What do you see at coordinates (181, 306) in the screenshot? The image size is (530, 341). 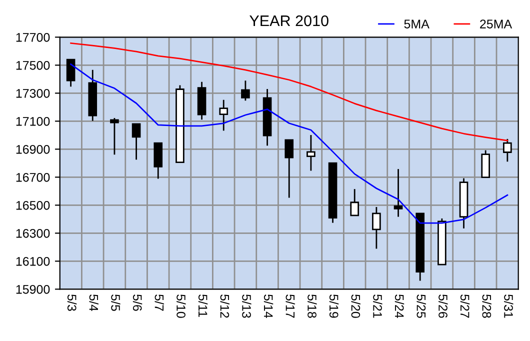 I see `x-tick-label: 5/10` at bounding box center [181, 306].